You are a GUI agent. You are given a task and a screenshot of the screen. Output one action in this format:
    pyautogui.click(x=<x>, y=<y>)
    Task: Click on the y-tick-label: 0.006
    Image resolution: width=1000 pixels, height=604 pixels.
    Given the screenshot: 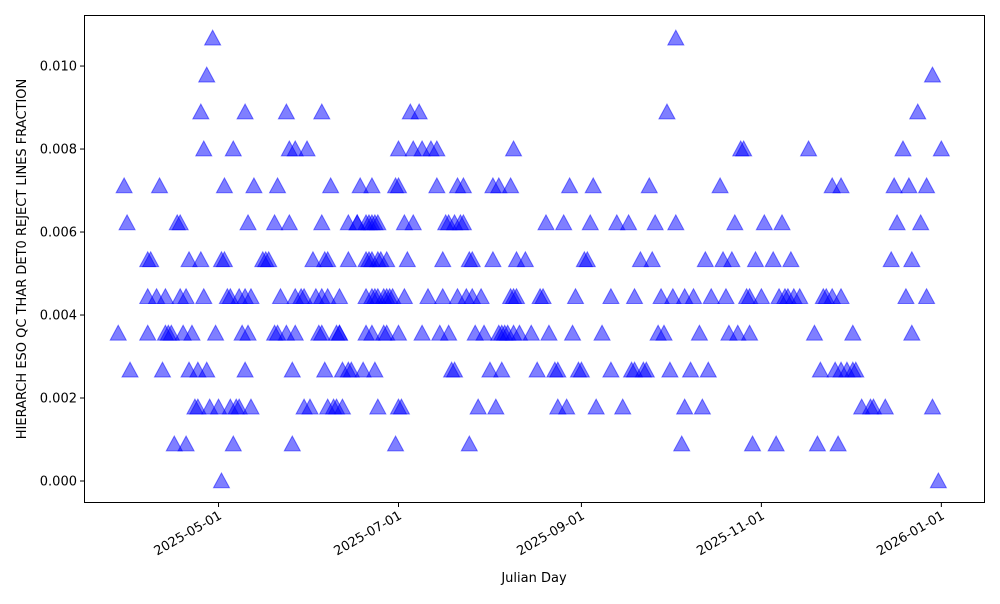 What is the action you would take?
    pyautogui.click(x=58, y=233)
    